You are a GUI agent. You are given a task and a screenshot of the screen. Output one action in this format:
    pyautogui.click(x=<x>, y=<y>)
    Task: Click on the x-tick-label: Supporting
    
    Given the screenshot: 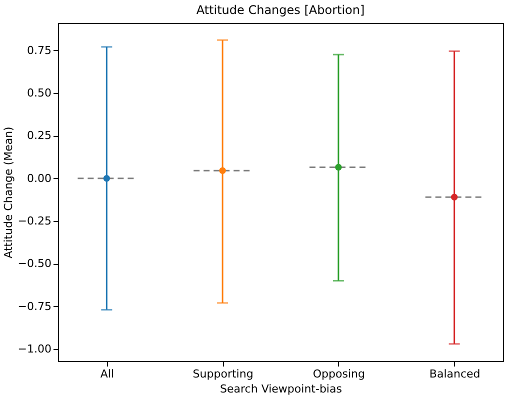 What is the action you would take?
    pyautogui.click(x=223, y=374)
    